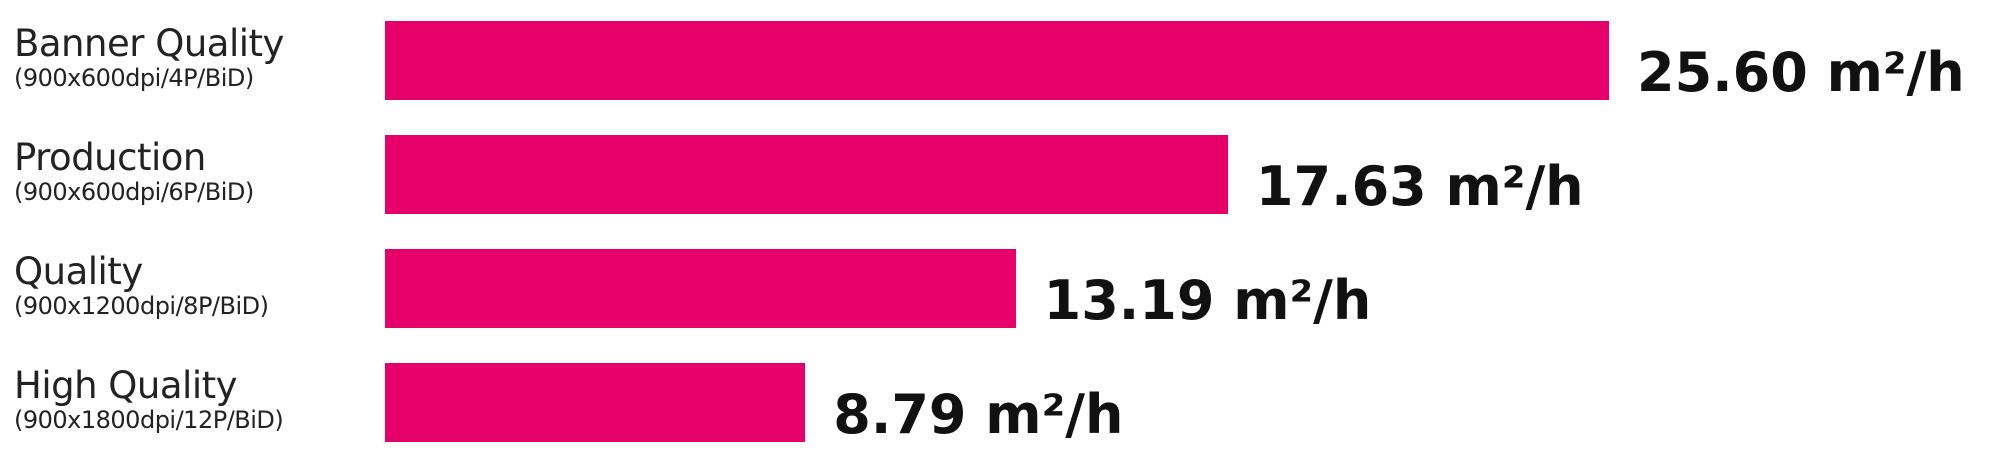  I want to click on value-label: 17.63 m²/h, so click(1419, 186).